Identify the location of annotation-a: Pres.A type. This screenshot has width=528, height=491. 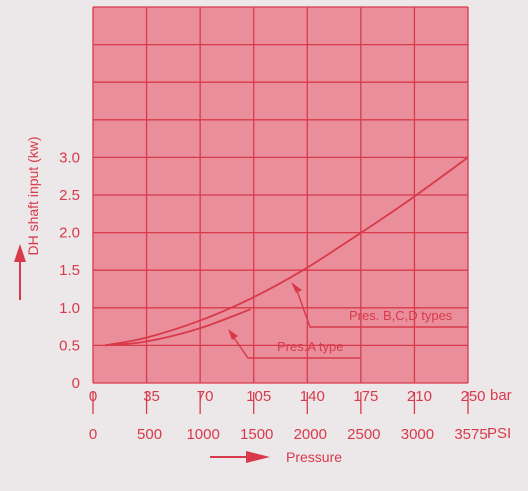
(294, 344).